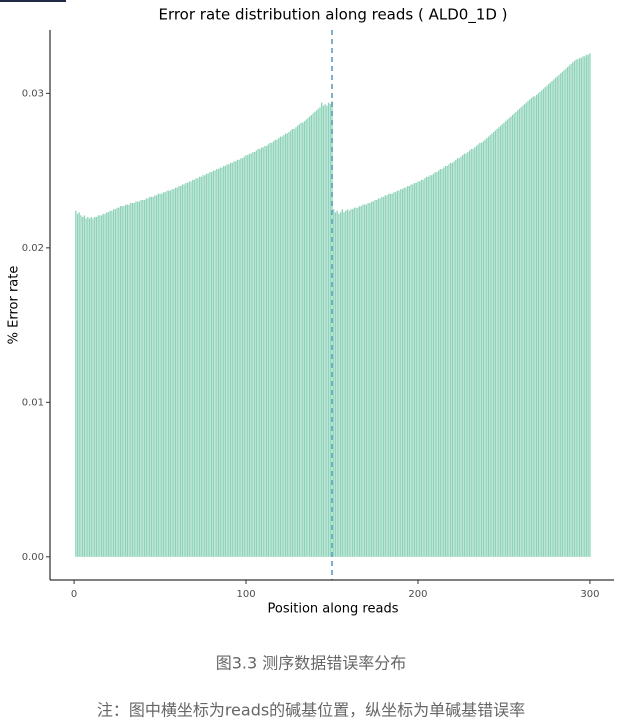 The height and width of the screenshot is (725, 623). I want to click on x-tick-label: 0, so click(74, 594).